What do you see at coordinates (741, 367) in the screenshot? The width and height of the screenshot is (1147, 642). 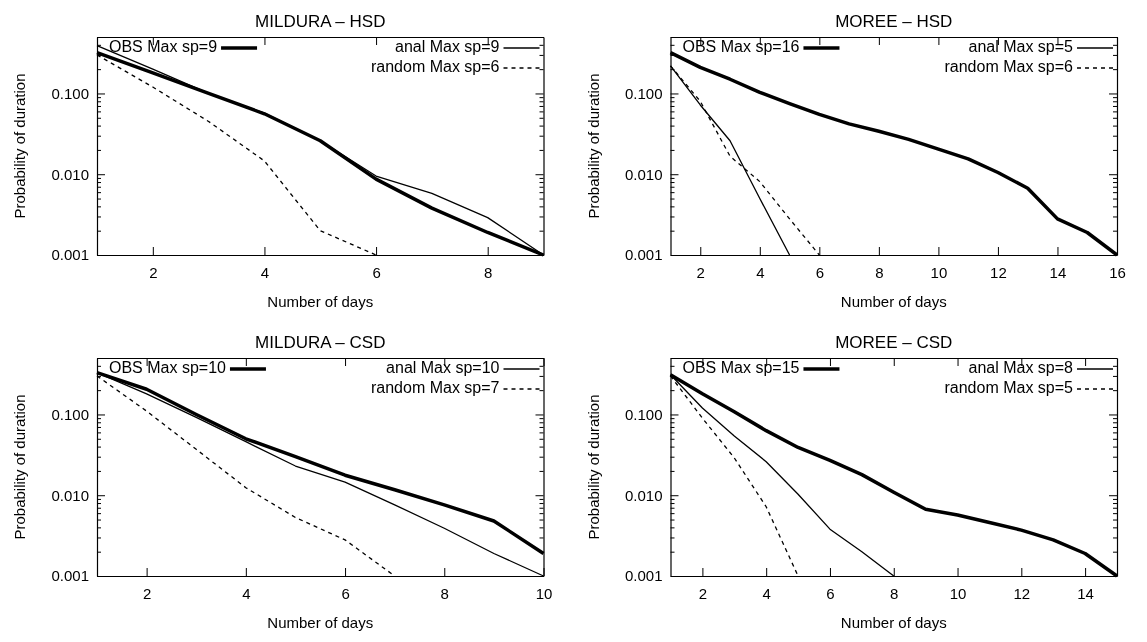 I see `legend-label: OBS Max sp=15` at bounding box center [741, 367].